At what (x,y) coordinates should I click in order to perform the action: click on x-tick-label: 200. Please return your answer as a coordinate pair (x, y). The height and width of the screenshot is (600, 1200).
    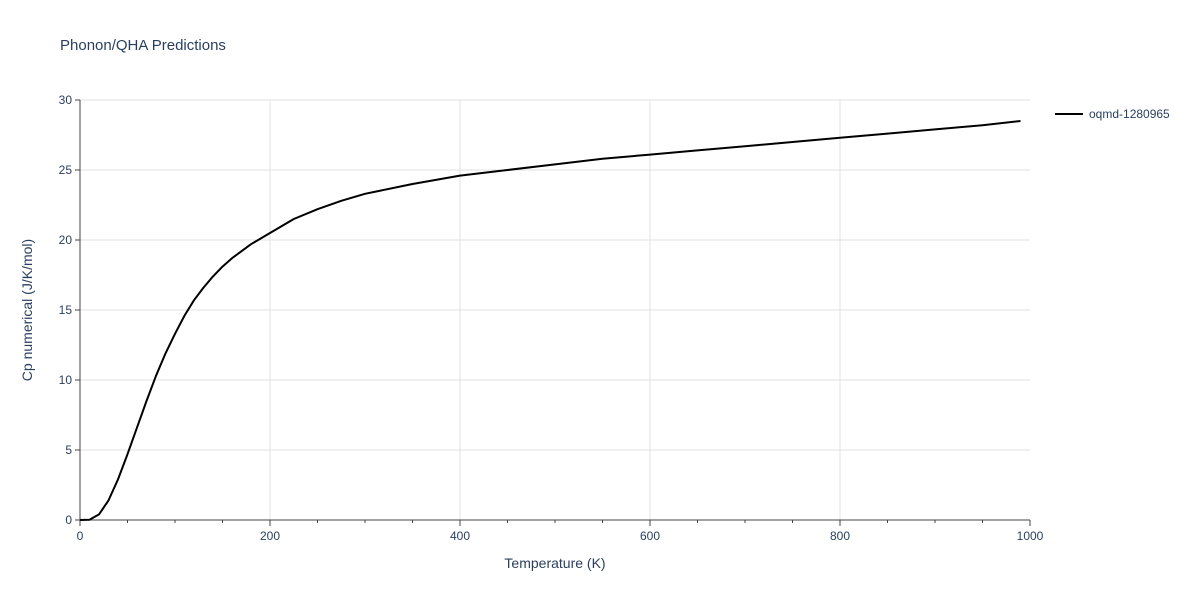
    Looking at the image, I should click on (270, 536).